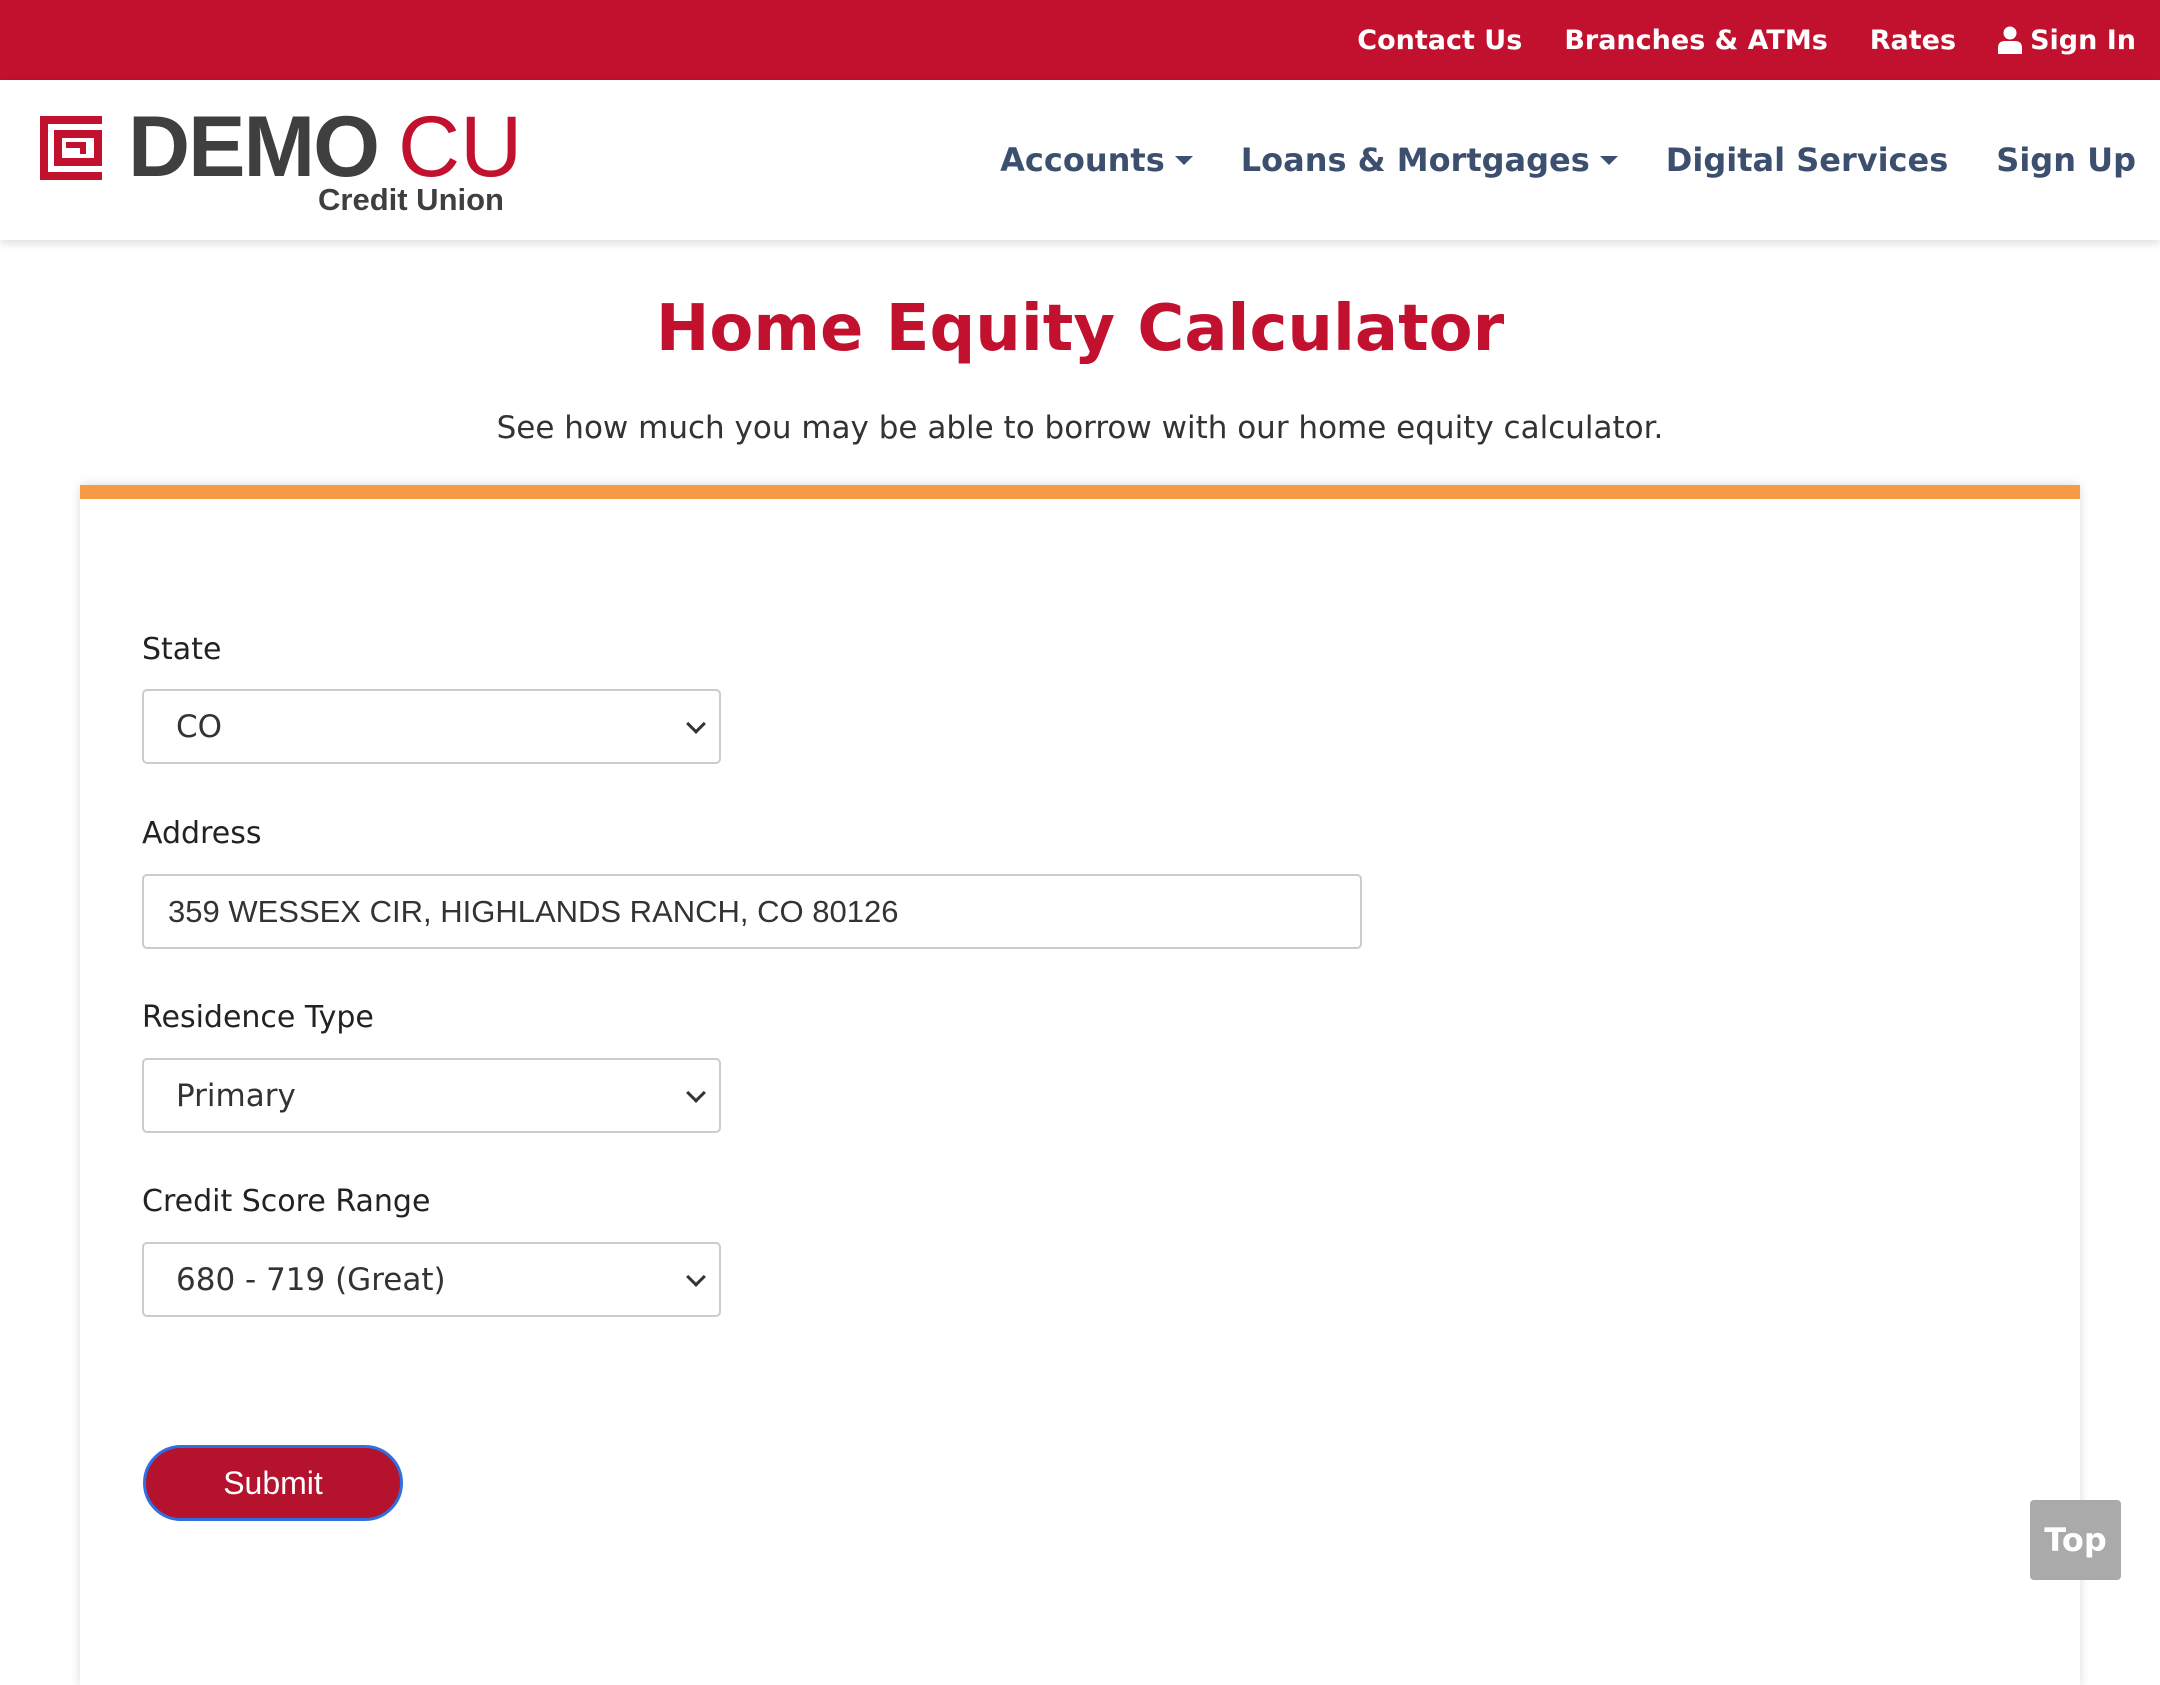 The height and width of the screenshot is (1685, 2160). What do you see at coordinates (2083, 40) in the screenshot?
I see `sign-in-label: Sign In` at bounding box center [2083, 40].